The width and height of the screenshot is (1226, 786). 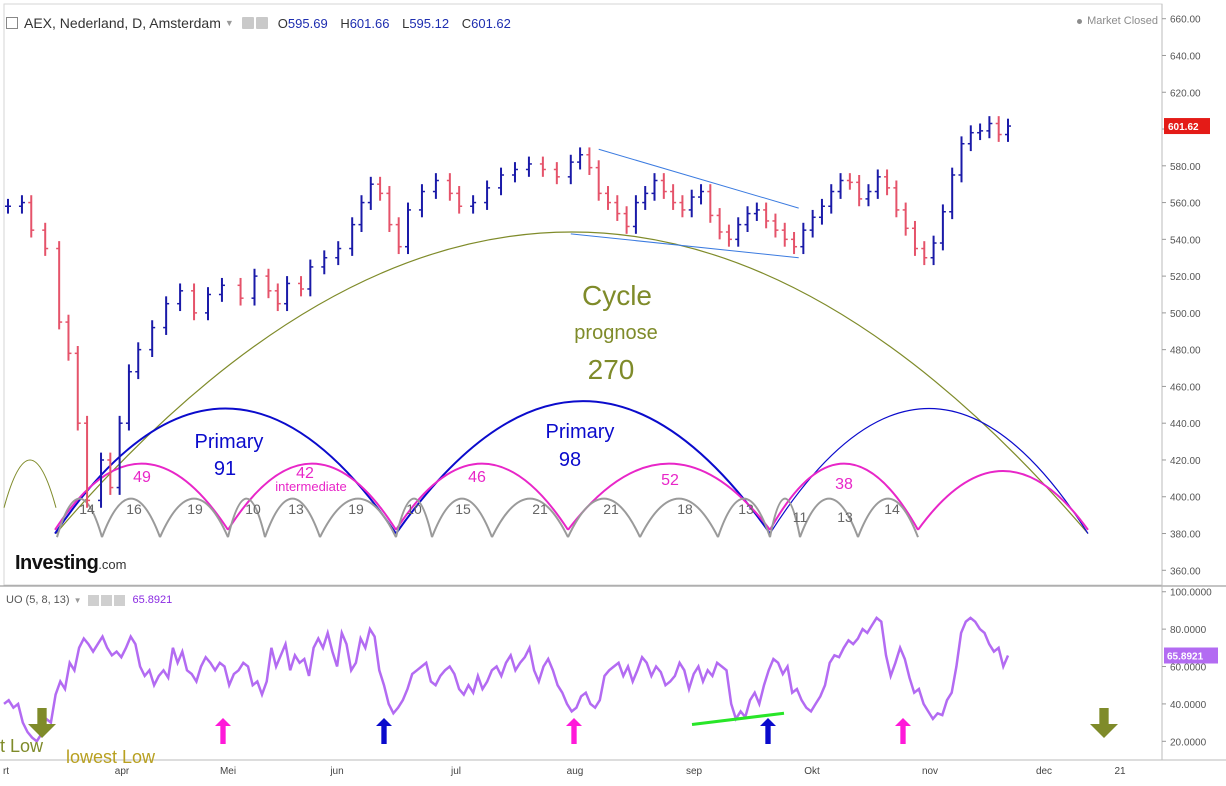 What do you see at coordinates (1185, 424) in the screenshot?
I see `price-tick-label: 440.00` at bounding box center [1185, 424].